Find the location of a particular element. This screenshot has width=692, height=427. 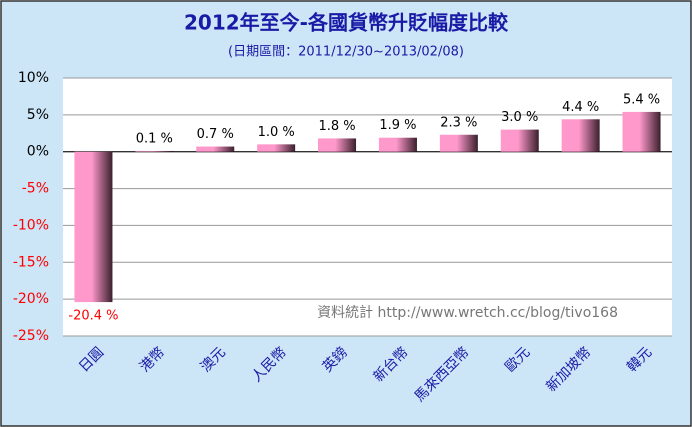

data-label: 1.9 % is located at coordinates (397, 125).